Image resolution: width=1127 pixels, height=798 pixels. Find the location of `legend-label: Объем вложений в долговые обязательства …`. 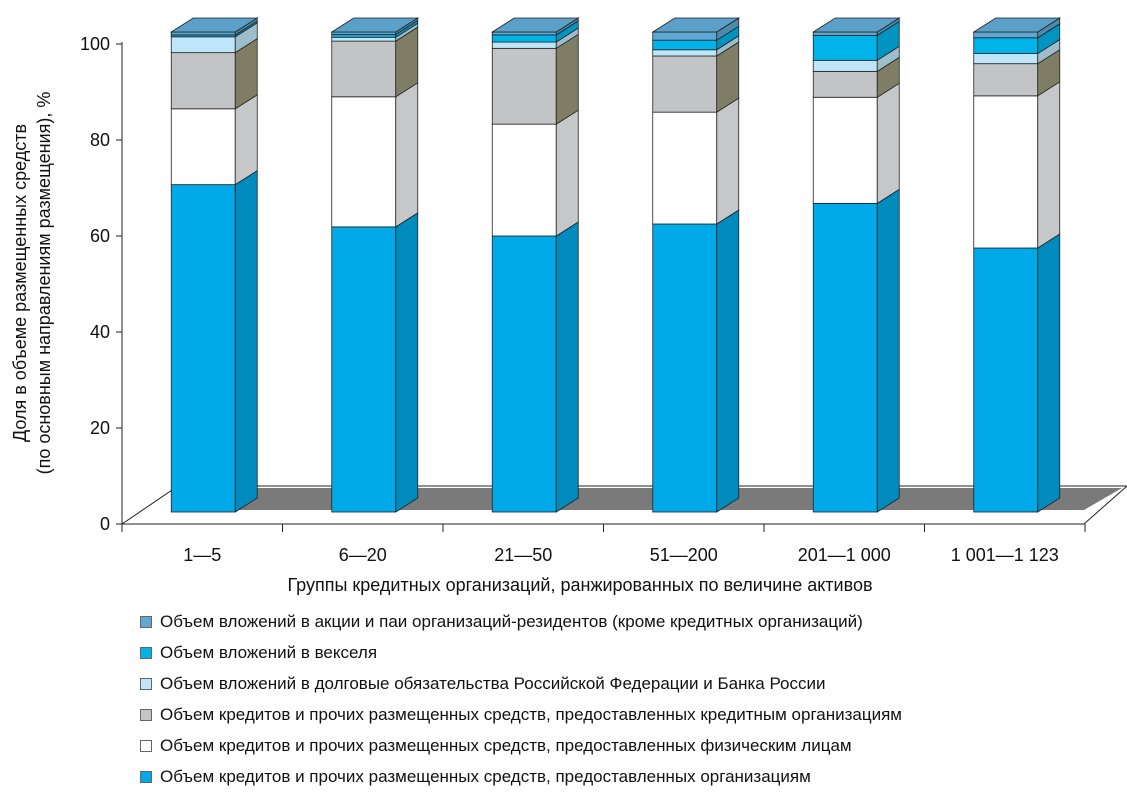

legend-label: Объем вложений в долговые обязательства … is located at coordinates (493, 683).